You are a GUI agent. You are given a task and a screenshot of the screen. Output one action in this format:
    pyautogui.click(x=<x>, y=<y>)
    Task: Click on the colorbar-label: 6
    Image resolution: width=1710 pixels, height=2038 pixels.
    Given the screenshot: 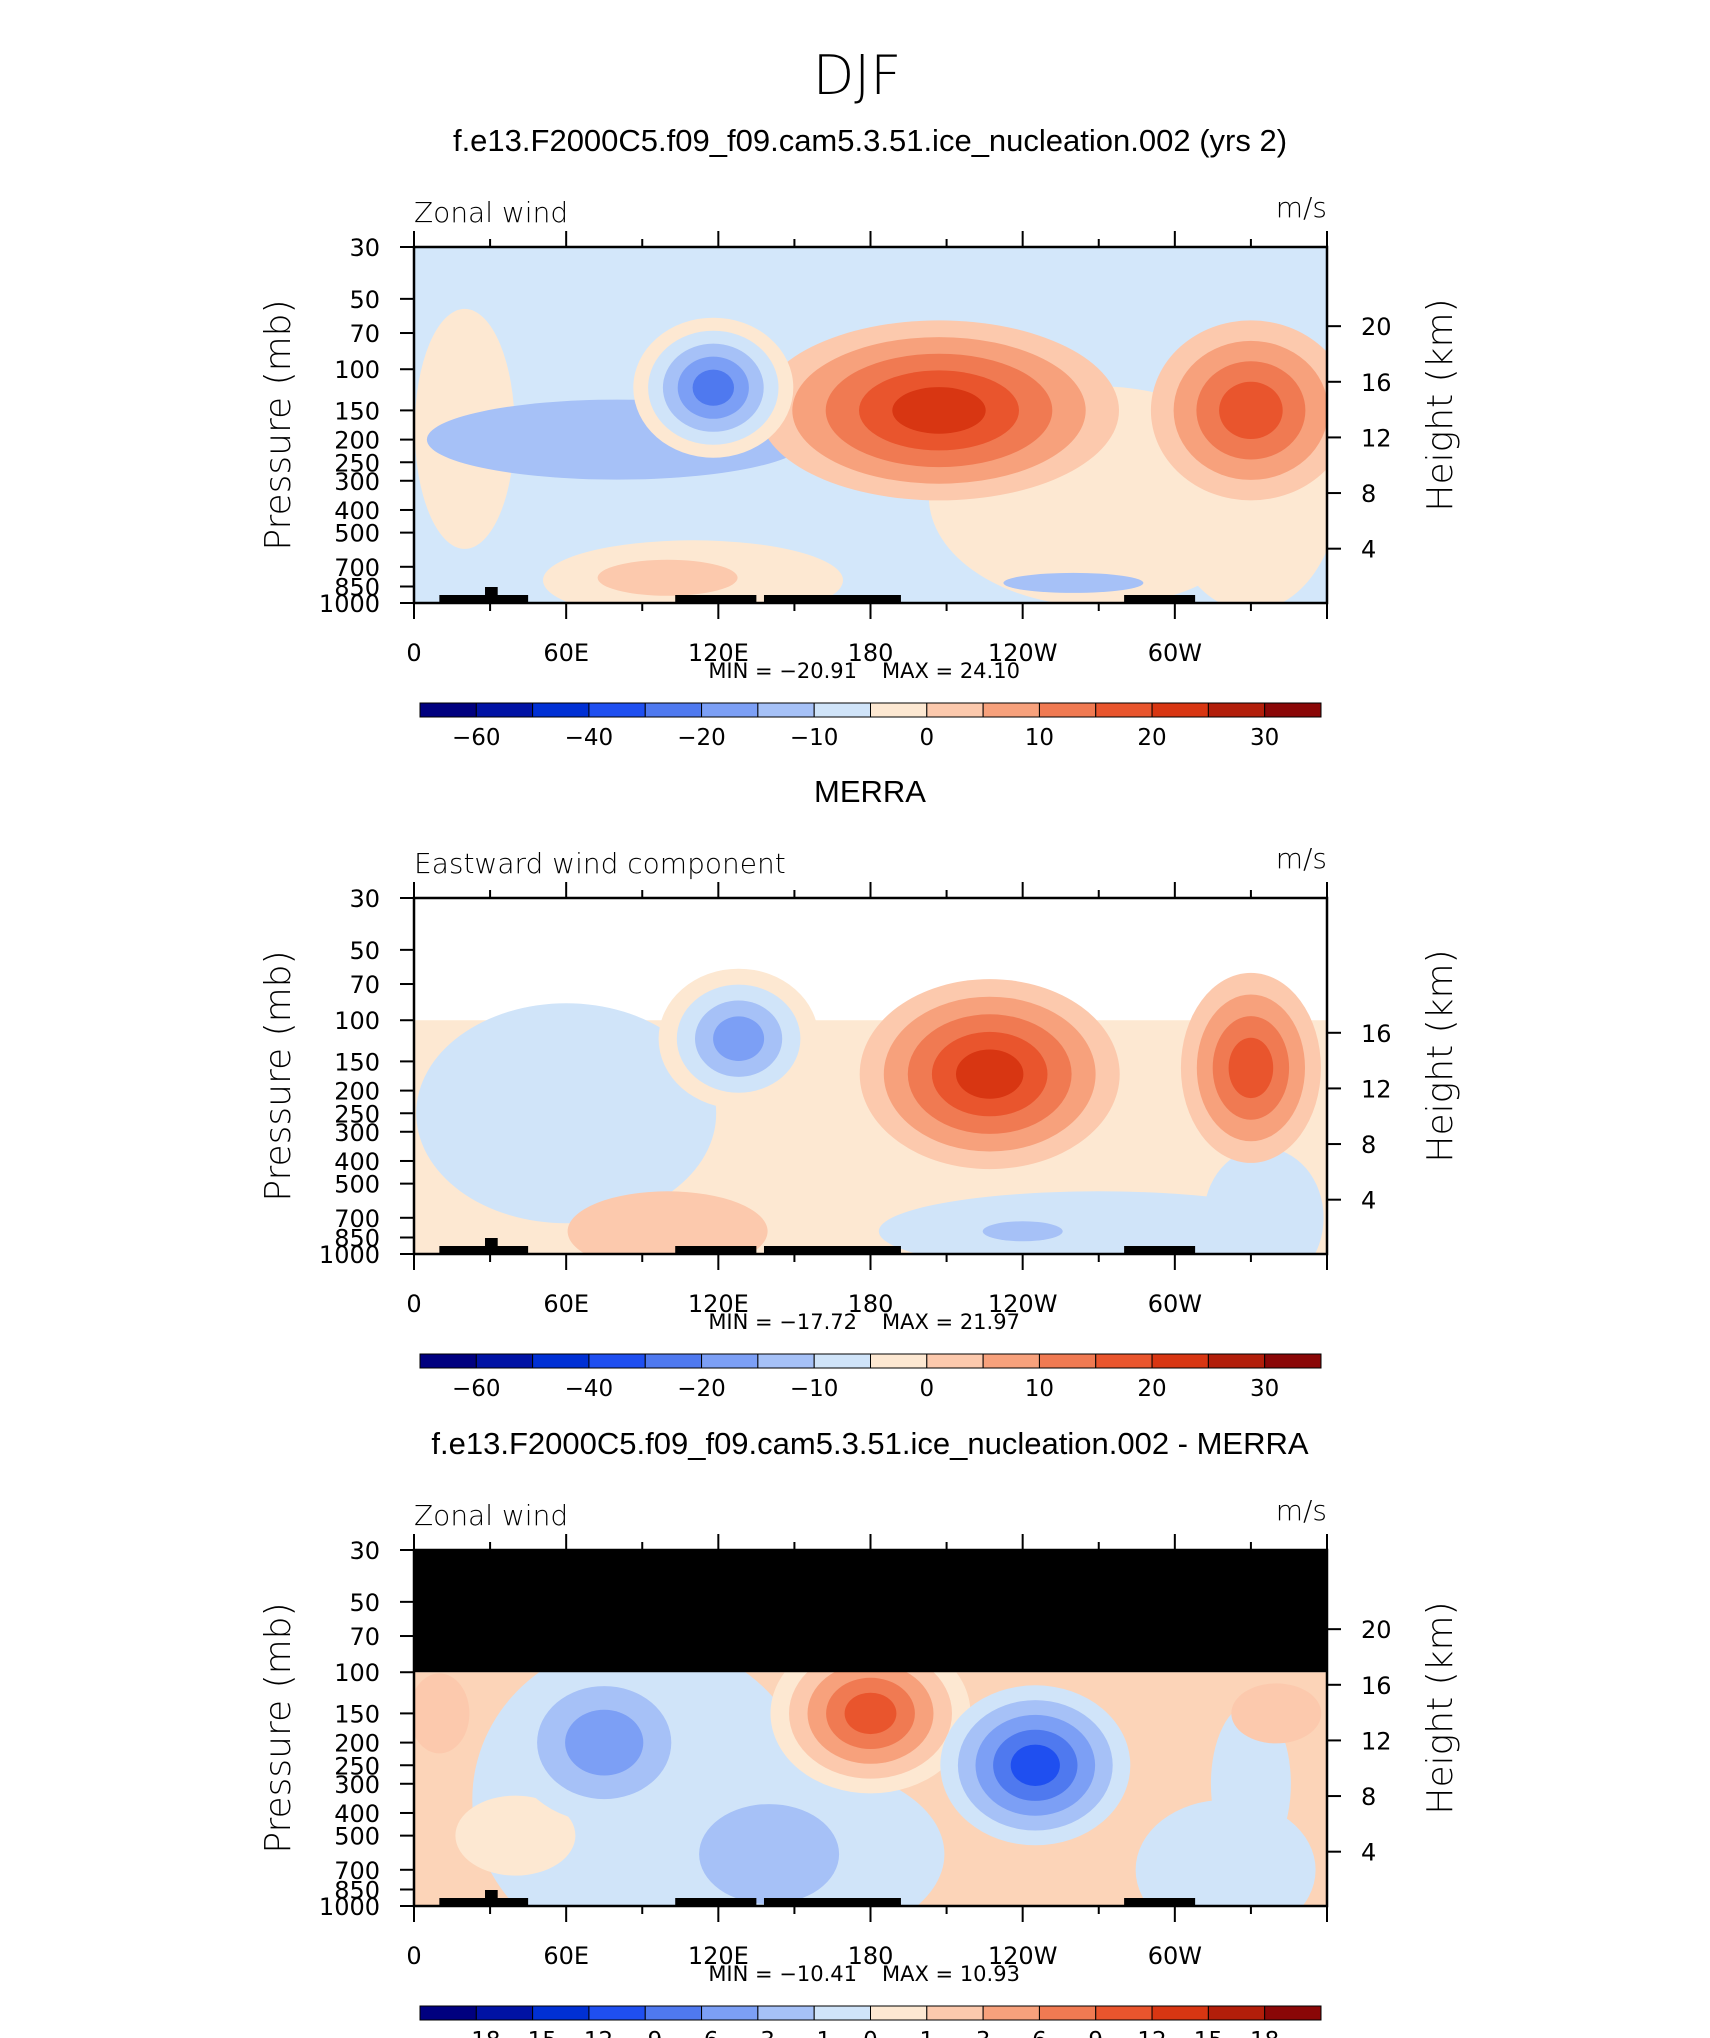 What is the action you would take?
    pyautogui.click(x=1039, y=2033)
    